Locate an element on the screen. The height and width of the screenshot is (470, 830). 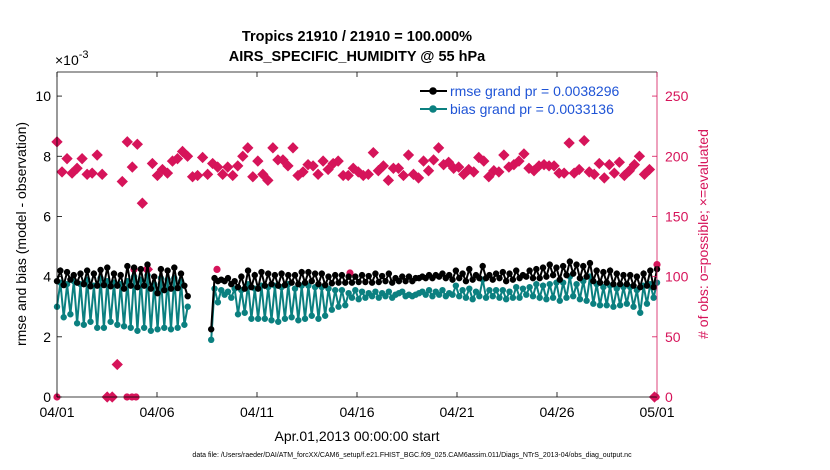
x-tick-label: 05/01 is located at coordinates (656, 412).